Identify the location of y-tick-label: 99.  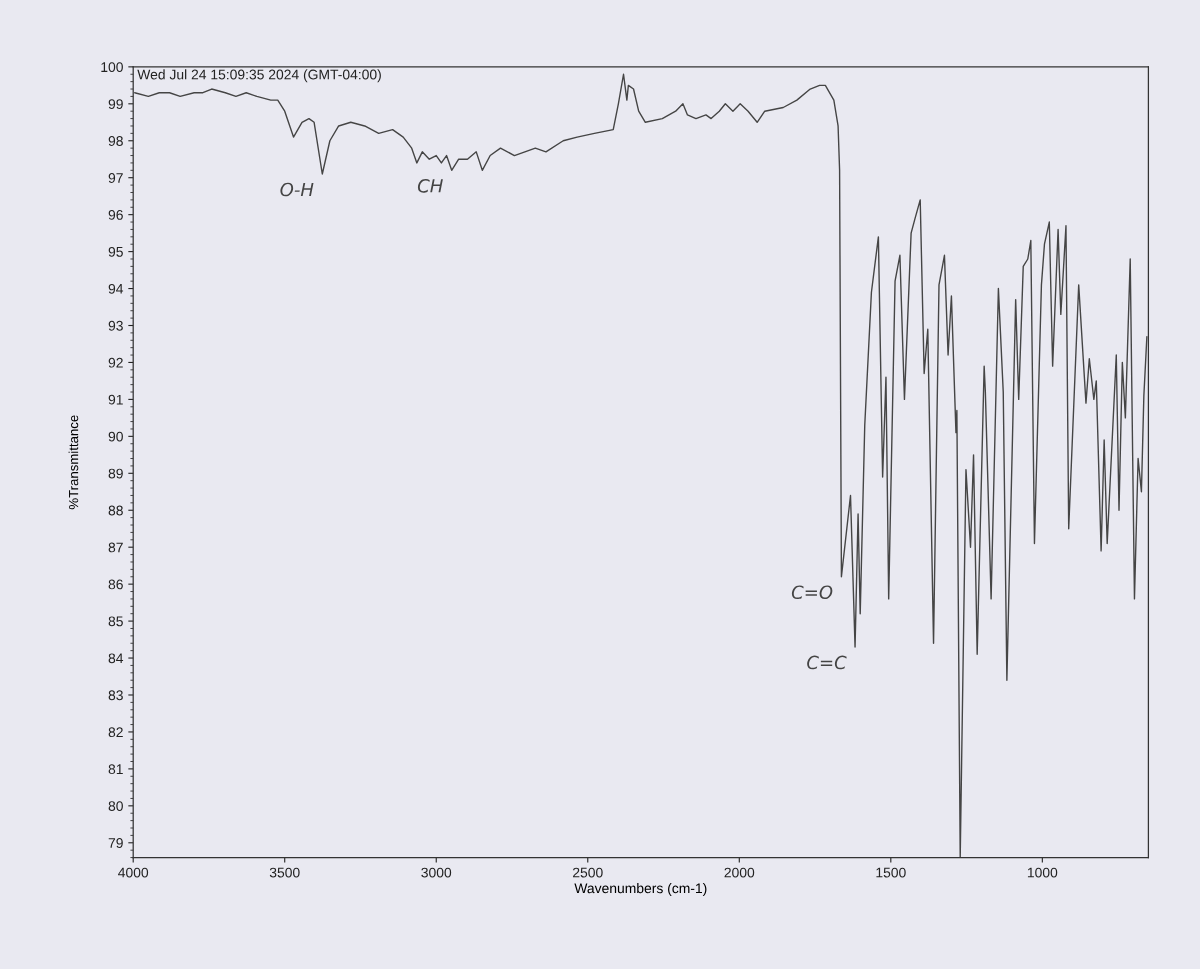
(115, 104).